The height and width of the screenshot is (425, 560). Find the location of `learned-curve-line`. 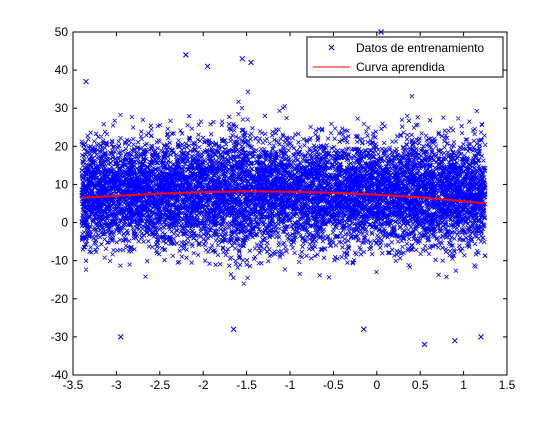

learned-curve-line is located at coordinates (283, 197).